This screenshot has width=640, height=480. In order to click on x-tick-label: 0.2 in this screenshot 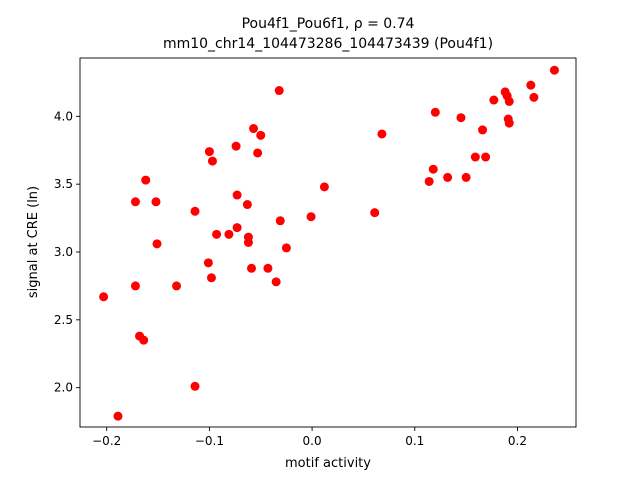, I will do `click(517, 441)`.